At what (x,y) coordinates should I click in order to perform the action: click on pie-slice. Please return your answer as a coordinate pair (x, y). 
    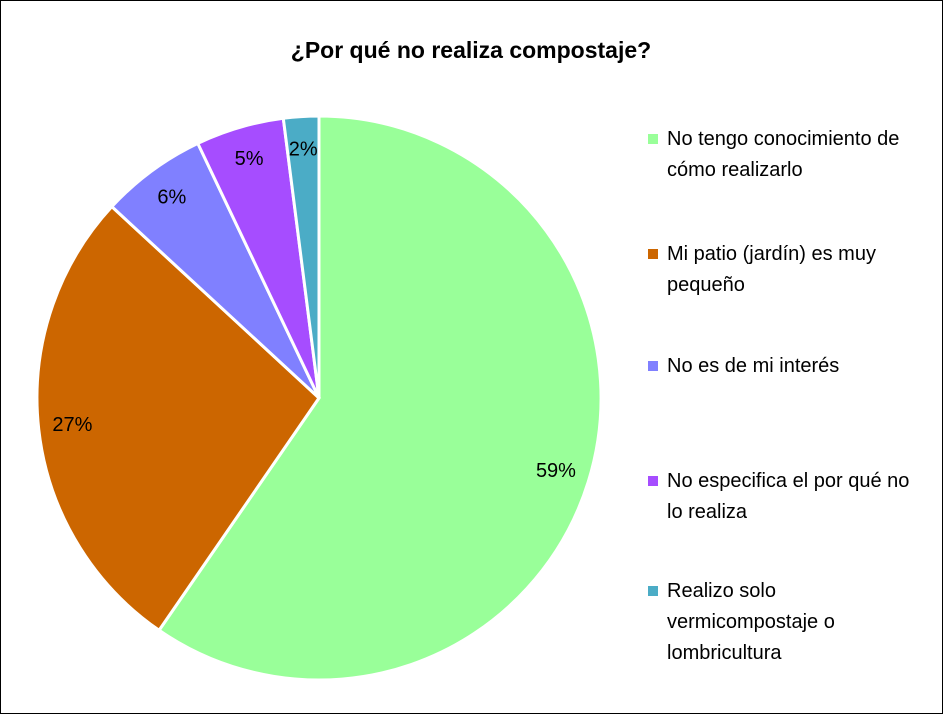
    Looking at the image, I should click on (301, 256).